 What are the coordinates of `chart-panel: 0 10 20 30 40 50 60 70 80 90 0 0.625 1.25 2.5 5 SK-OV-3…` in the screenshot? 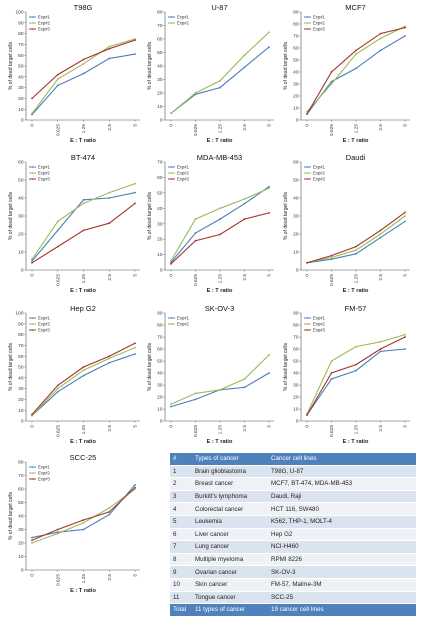 It's located at (210, 374).